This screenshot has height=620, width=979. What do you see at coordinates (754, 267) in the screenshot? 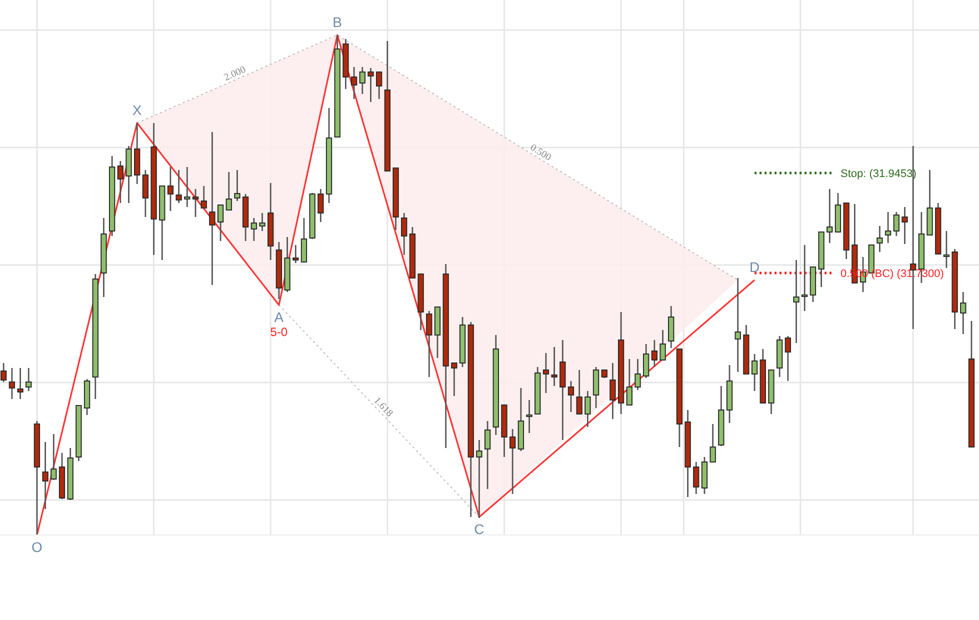
I see `annotation: D` at bounding box center [754, 267].